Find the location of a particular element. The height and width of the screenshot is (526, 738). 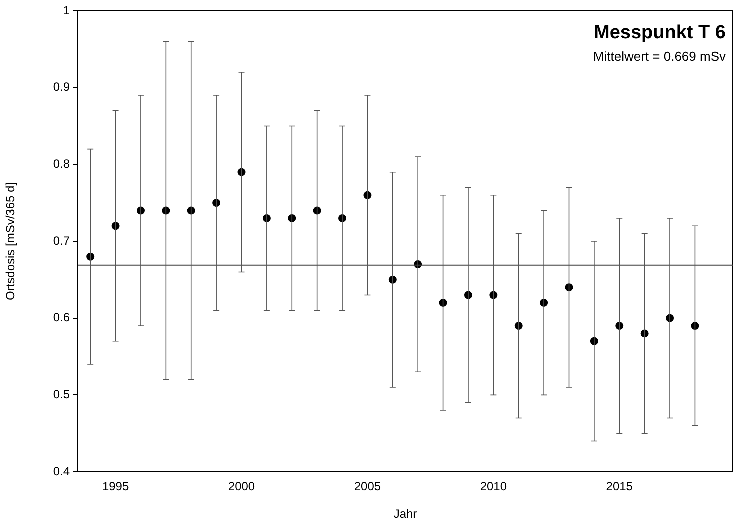

x-tick-label: 1995 is located at coordinates (116, 487).